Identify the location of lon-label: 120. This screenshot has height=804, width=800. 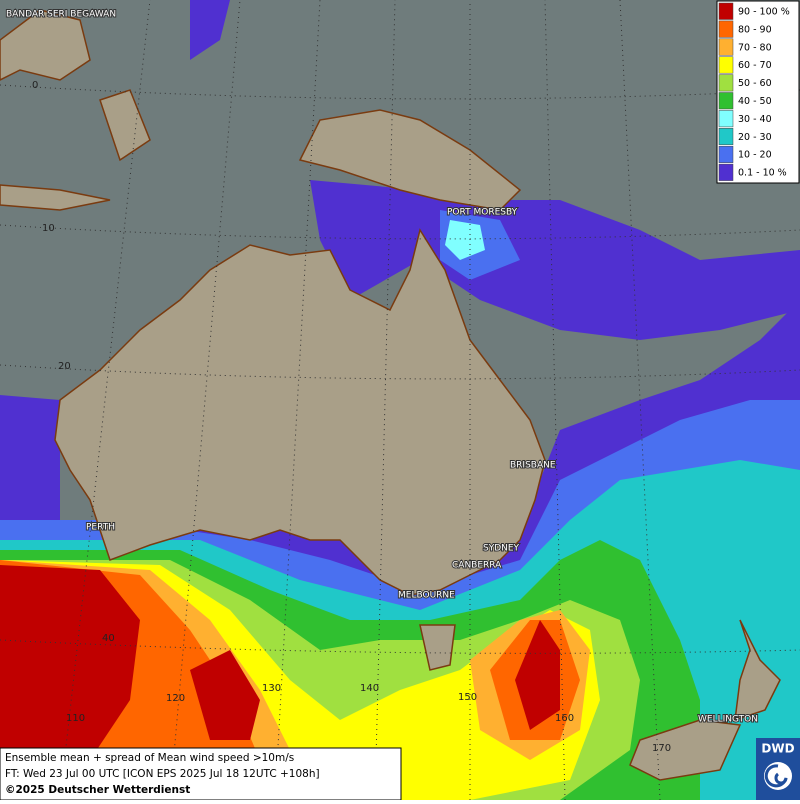
(175, 698).